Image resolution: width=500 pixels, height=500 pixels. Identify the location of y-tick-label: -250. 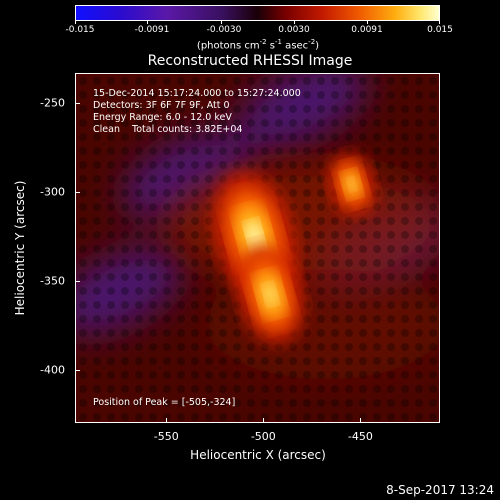
(52, 103).